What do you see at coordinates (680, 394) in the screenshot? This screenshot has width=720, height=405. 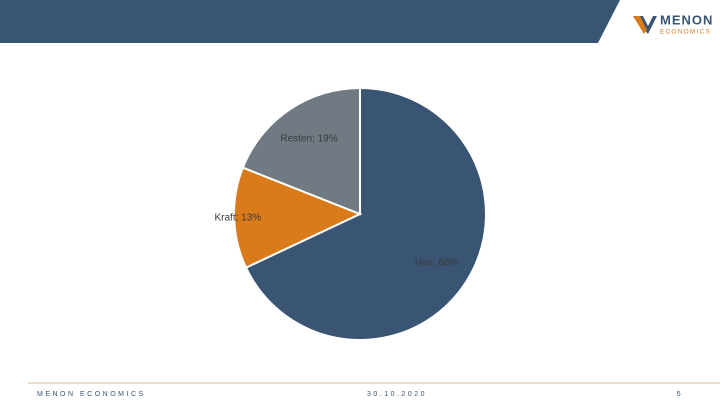 I see `footer-page: 5` at bounding box center [680, 394].